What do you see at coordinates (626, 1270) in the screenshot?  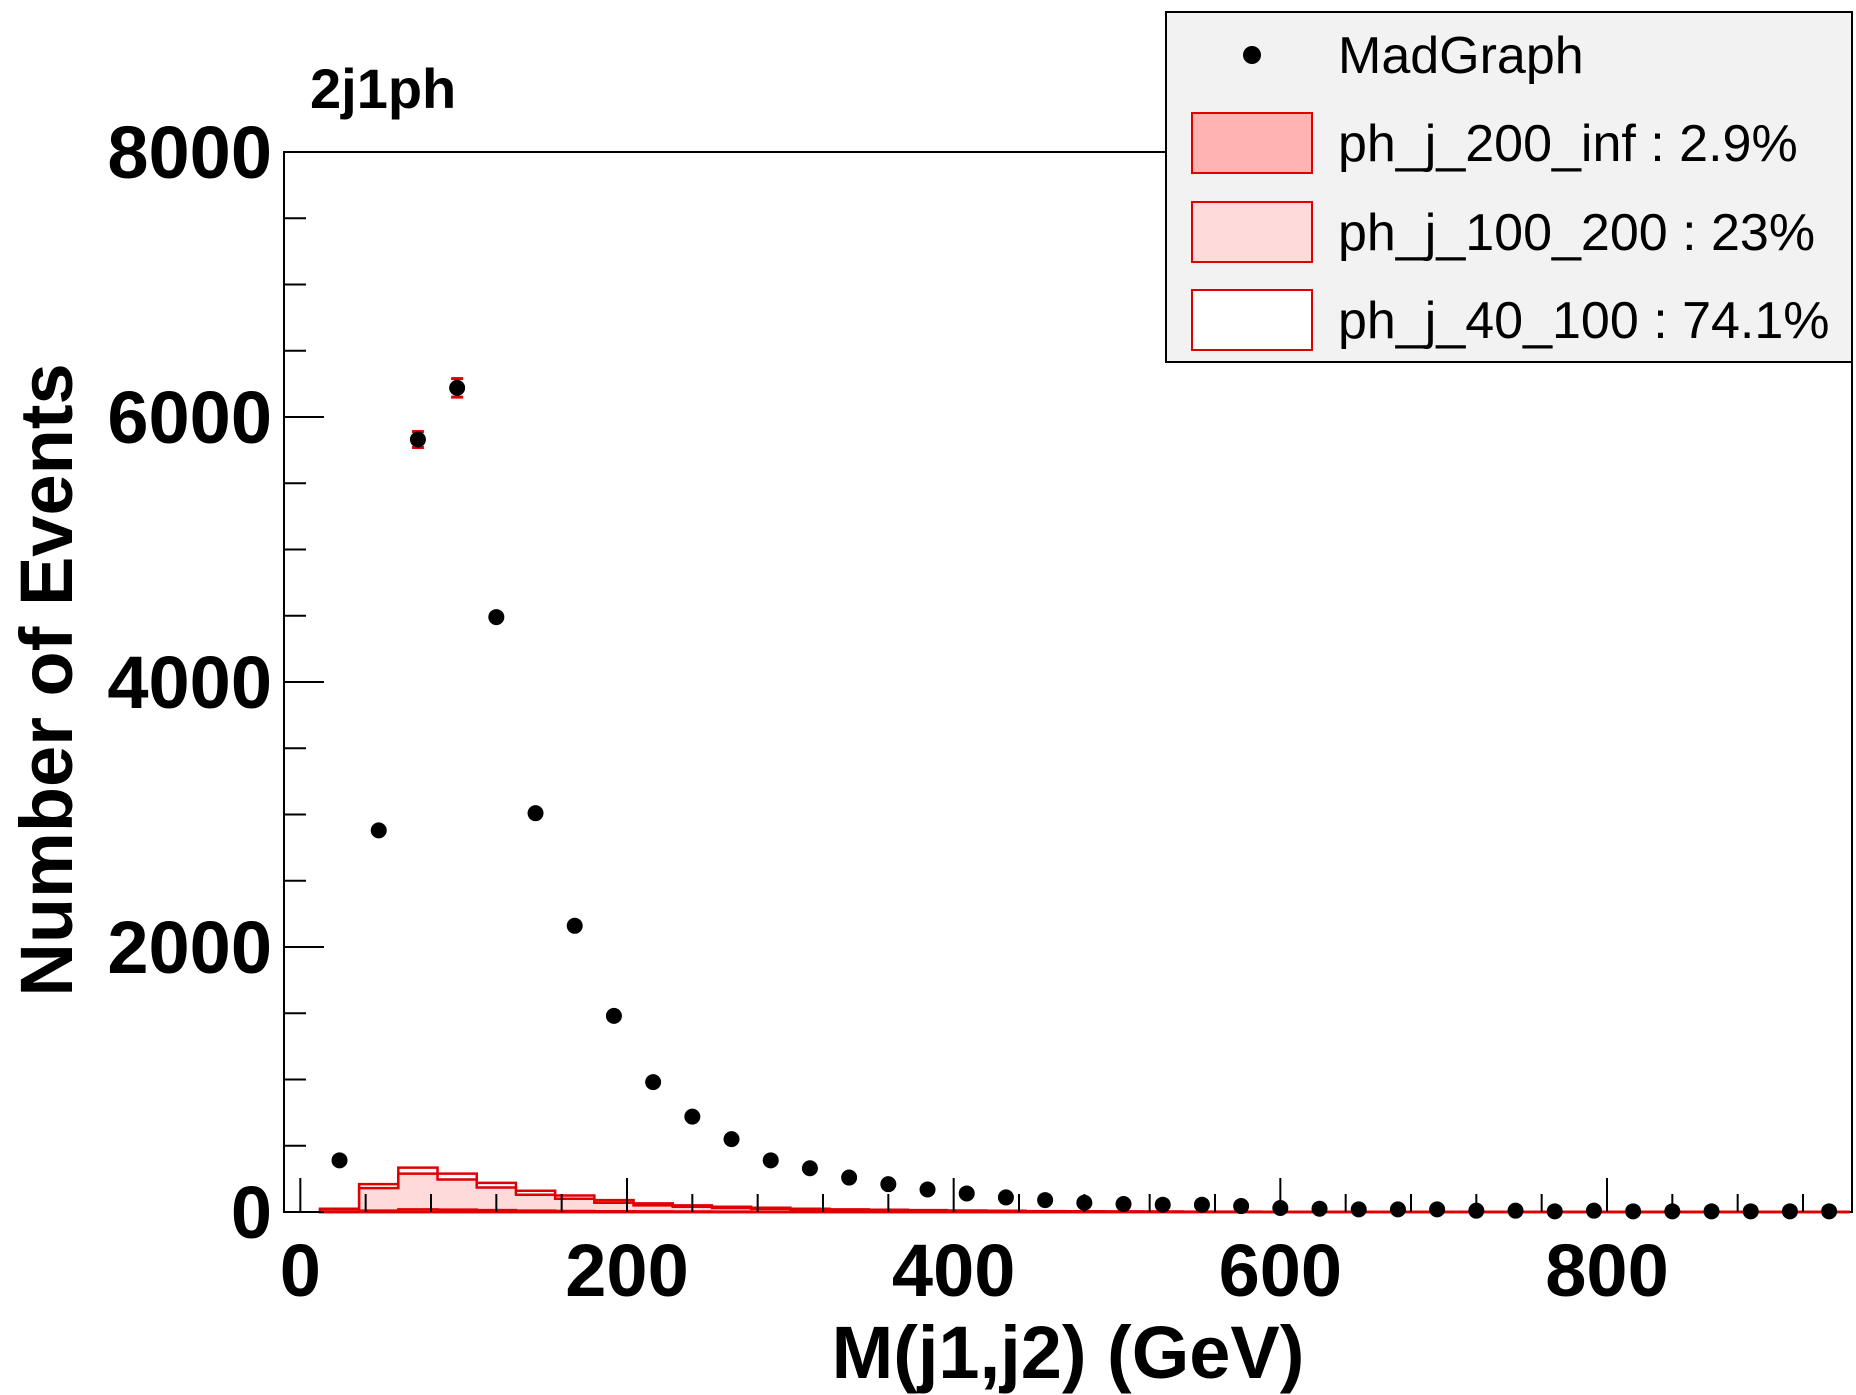 I see `x-tick-label: 200` at bounding box center [626, 1270].